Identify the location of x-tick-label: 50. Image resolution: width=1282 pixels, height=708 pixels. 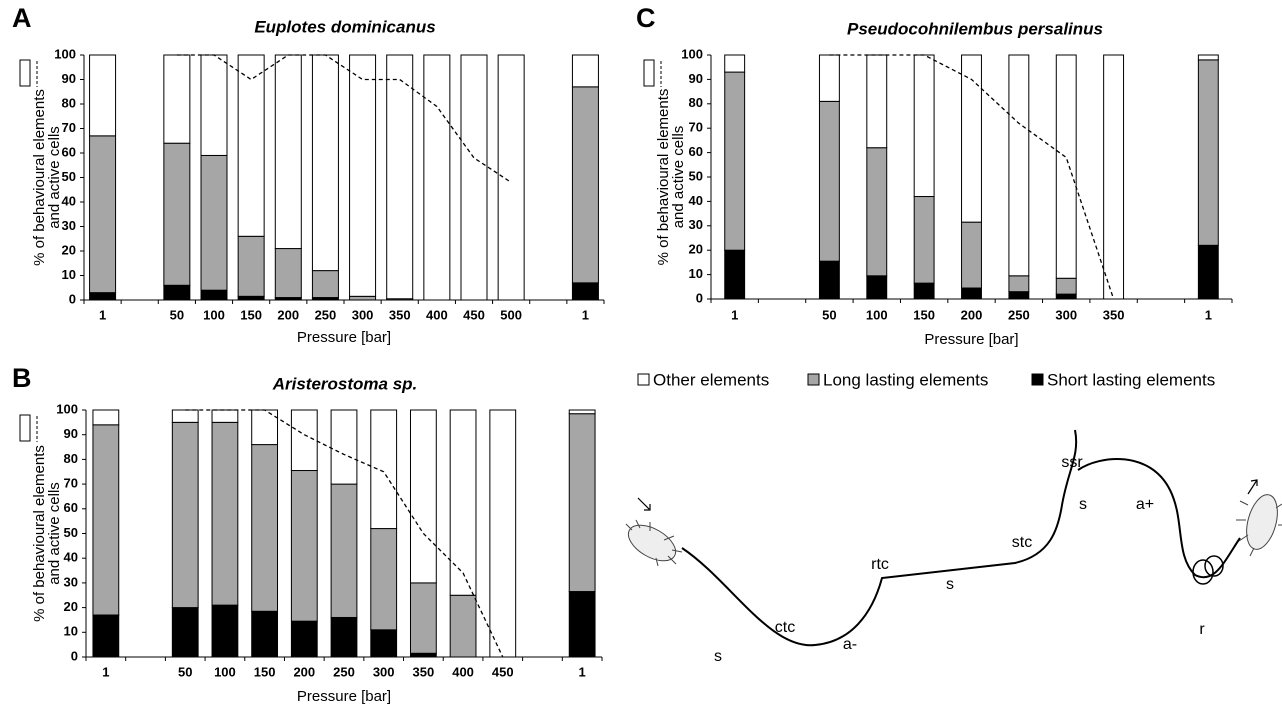
(177, 314).